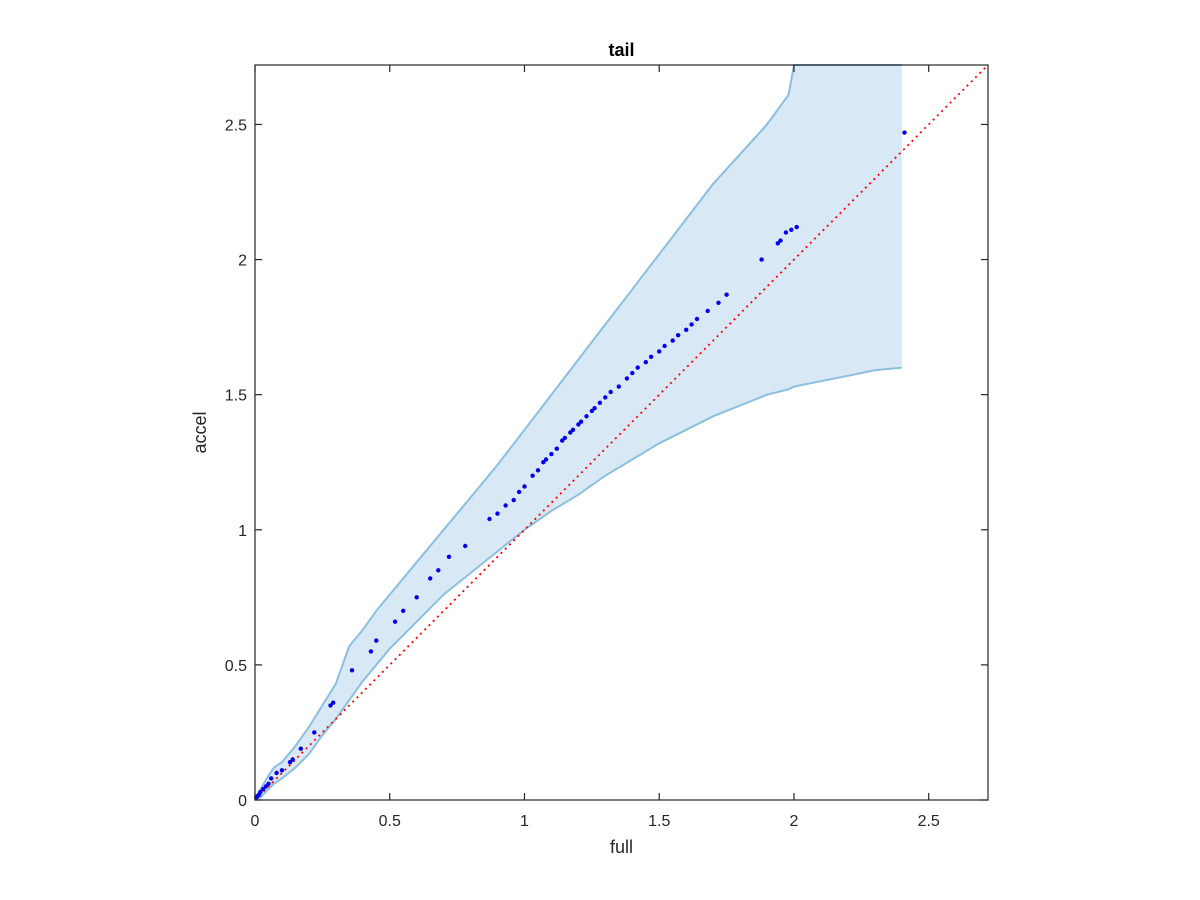 Image resolution: width=1200 pixels, height=900 pixels. I want to click on x-tick-label: 0, so click(255, 821).